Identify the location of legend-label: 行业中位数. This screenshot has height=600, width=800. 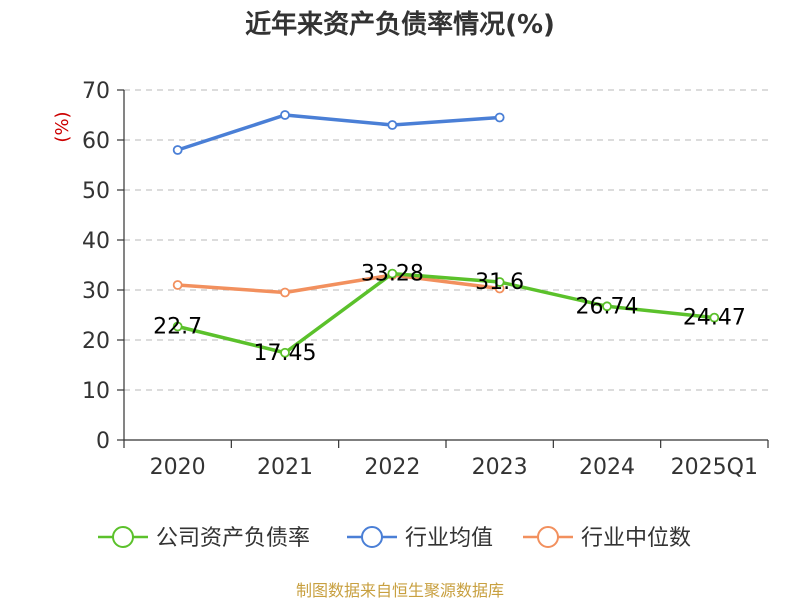
(636, 538).